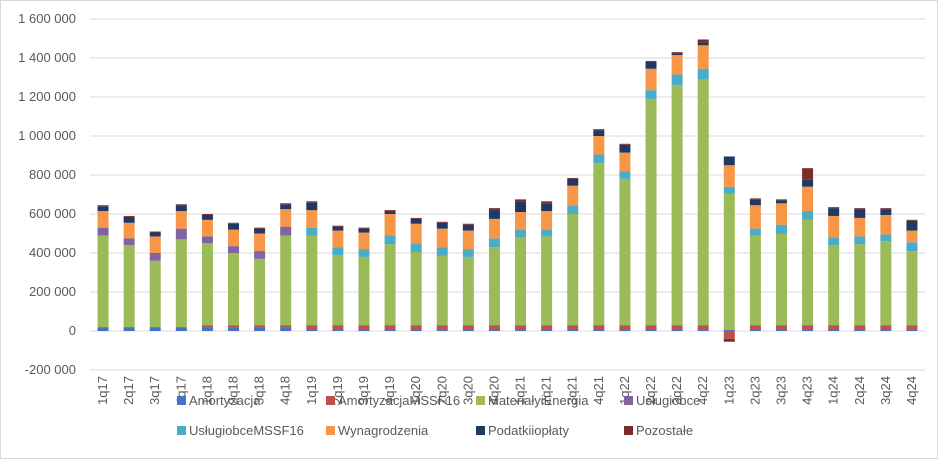 The image size is (938, 459). I want to click on y-tick-label: -200 000, so click(50, 369).